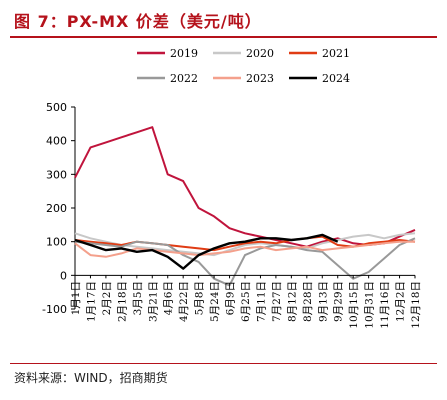  I want to click on y-tick-label: -100, so click(54, 309).